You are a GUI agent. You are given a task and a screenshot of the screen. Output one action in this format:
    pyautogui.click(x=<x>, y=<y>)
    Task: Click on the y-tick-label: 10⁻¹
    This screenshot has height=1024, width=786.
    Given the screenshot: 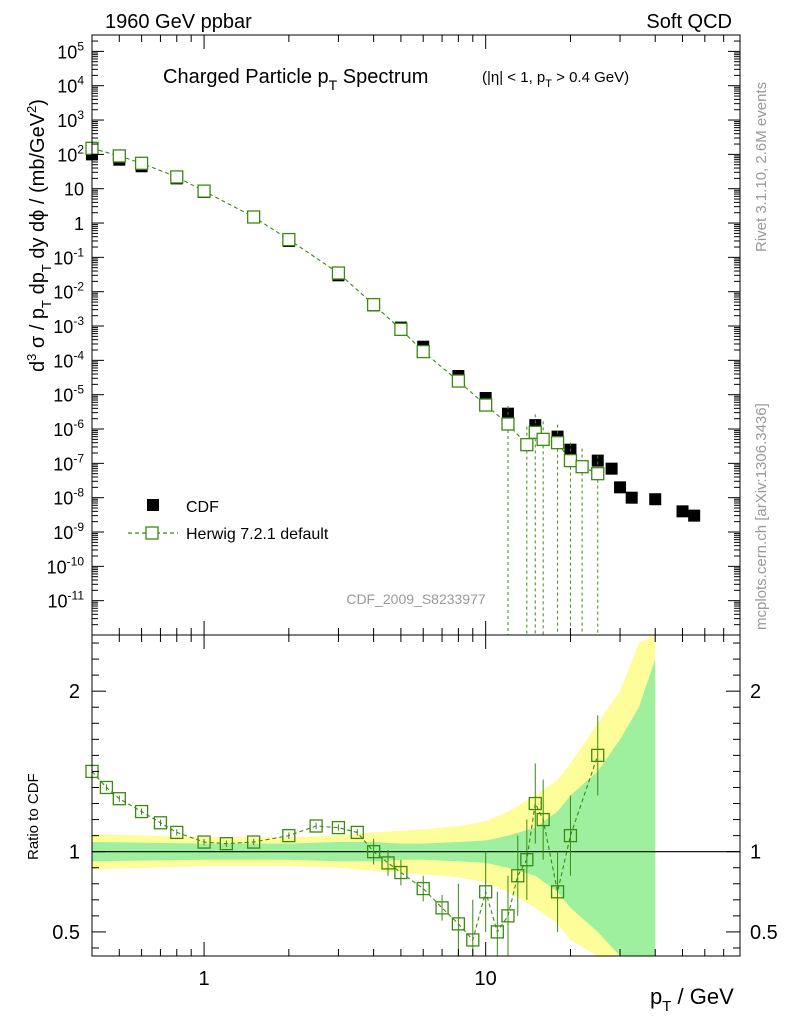 What is the action you would take?
    pyautogui.click(x=68, y=256)
    